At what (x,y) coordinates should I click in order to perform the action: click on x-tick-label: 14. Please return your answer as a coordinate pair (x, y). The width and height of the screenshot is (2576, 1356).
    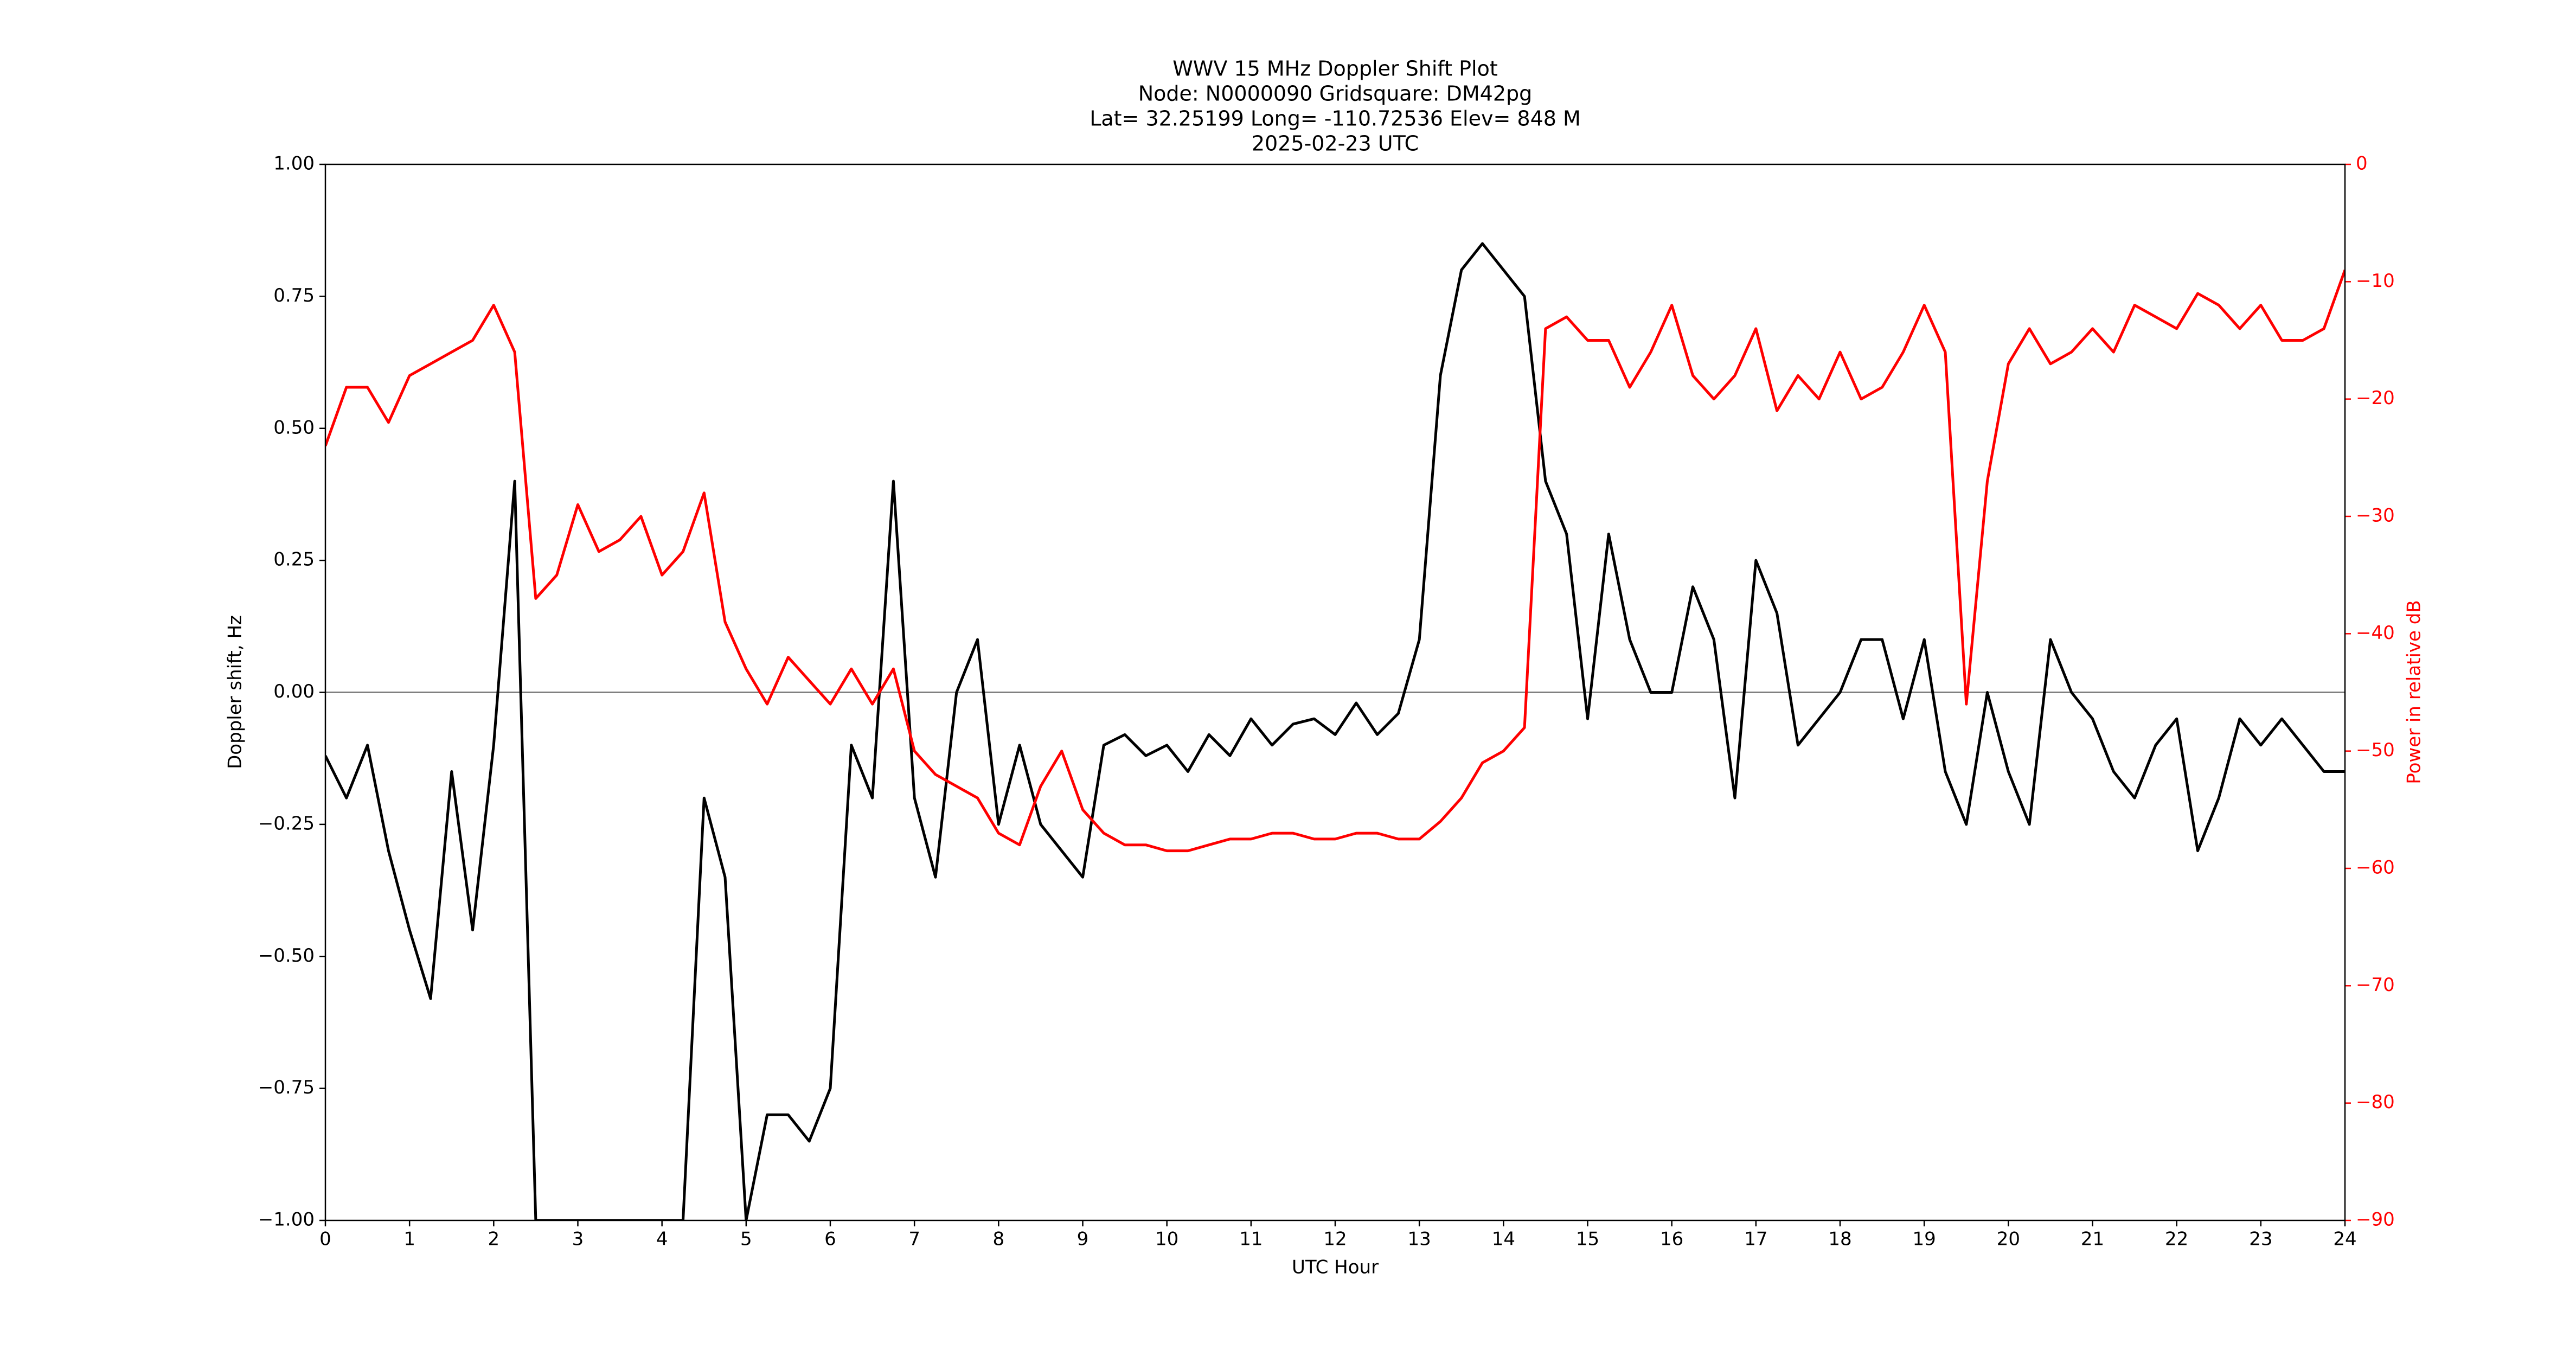
    Looking at the image, I should click on (1503, 1239).